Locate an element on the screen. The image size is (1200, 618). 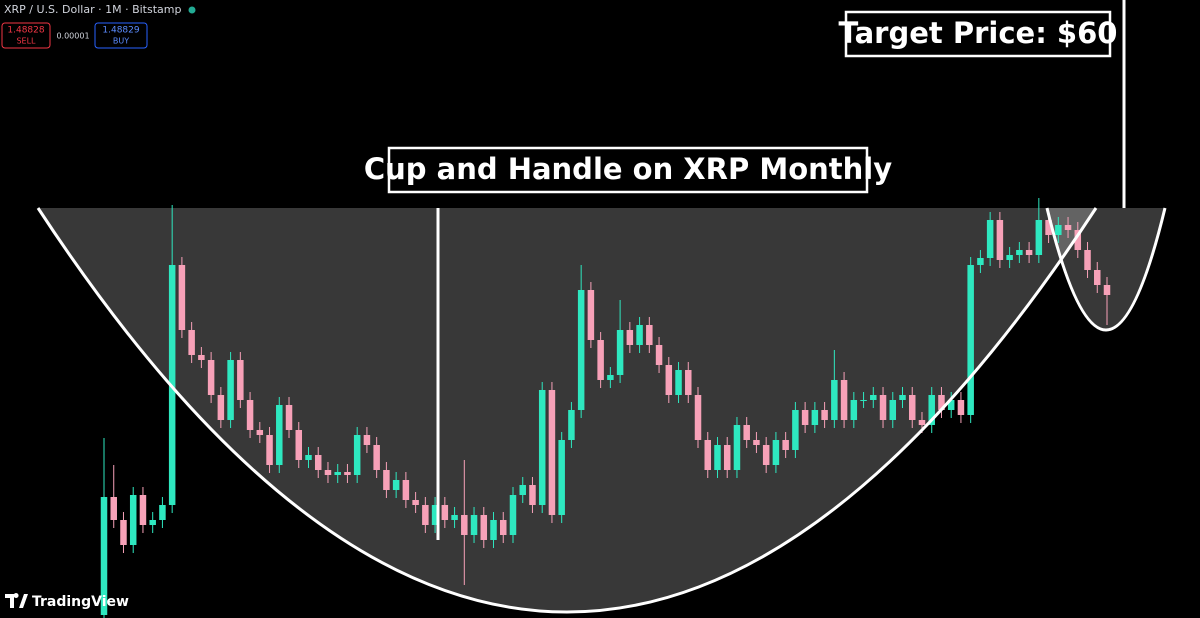
buy-label: BUY is located at coordinates (121, 41).